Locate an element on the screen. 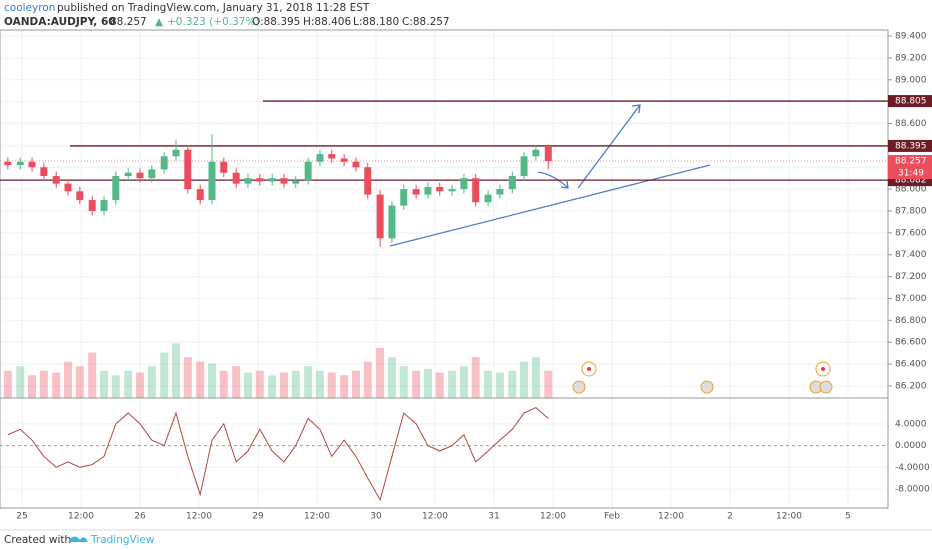  x-tick-label: Feb is located at coordinates (612, 517).